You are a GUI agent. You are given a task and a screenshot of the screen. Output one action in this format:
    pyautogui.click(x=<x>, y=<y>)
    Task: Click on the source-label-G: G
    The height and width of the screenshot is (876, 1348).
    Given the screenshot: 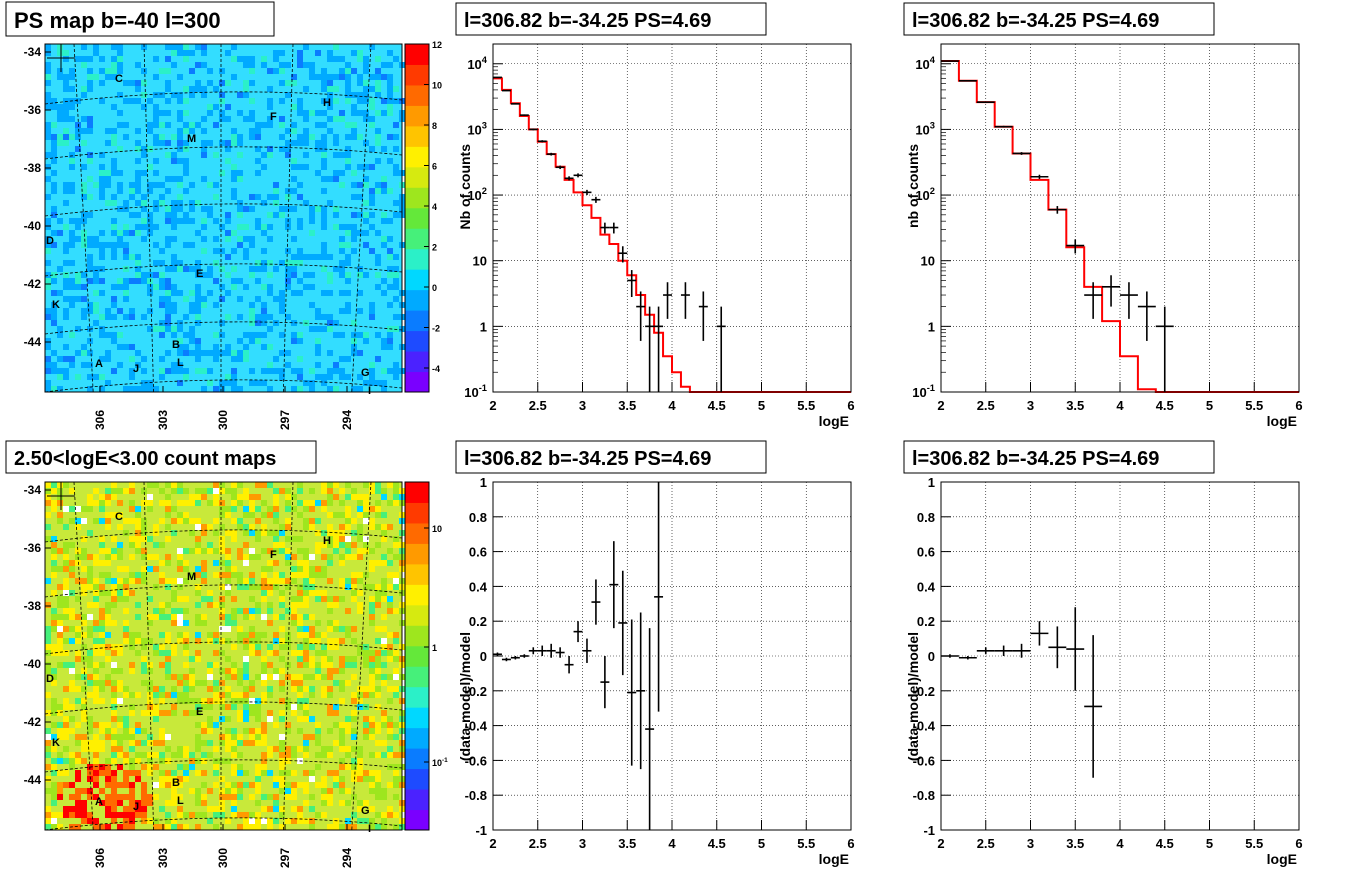 What is the action you would take?
    pyautogui.click(x=365, y=373)
    